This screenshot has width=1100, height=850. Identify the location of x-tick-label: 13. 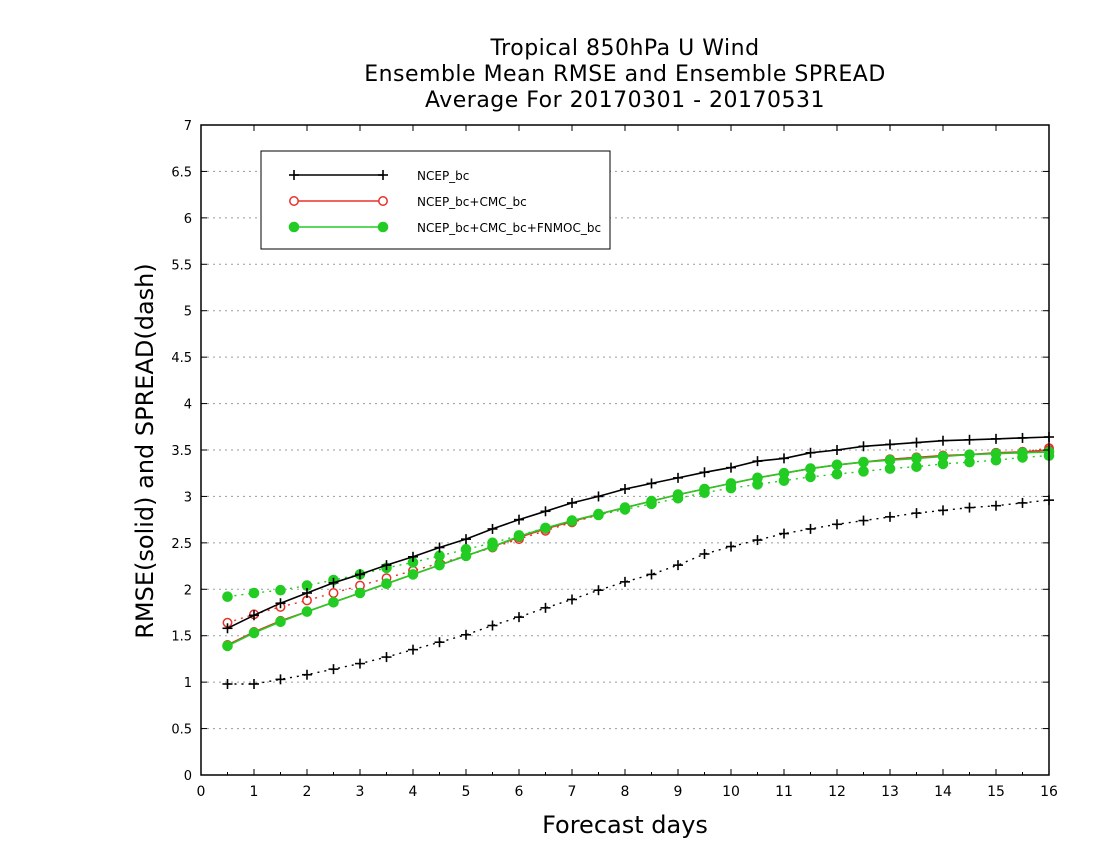
(890, 792).